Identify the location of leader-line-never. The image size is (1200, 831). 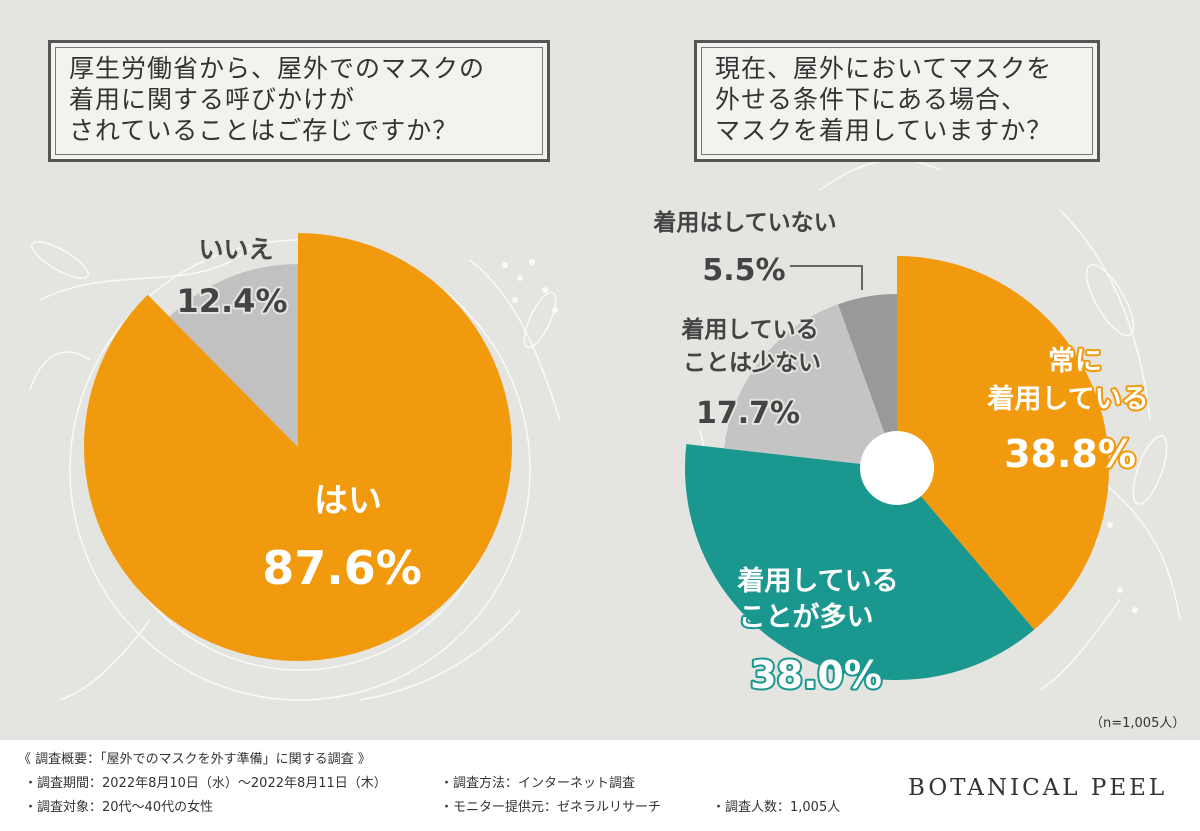
(826, 277).